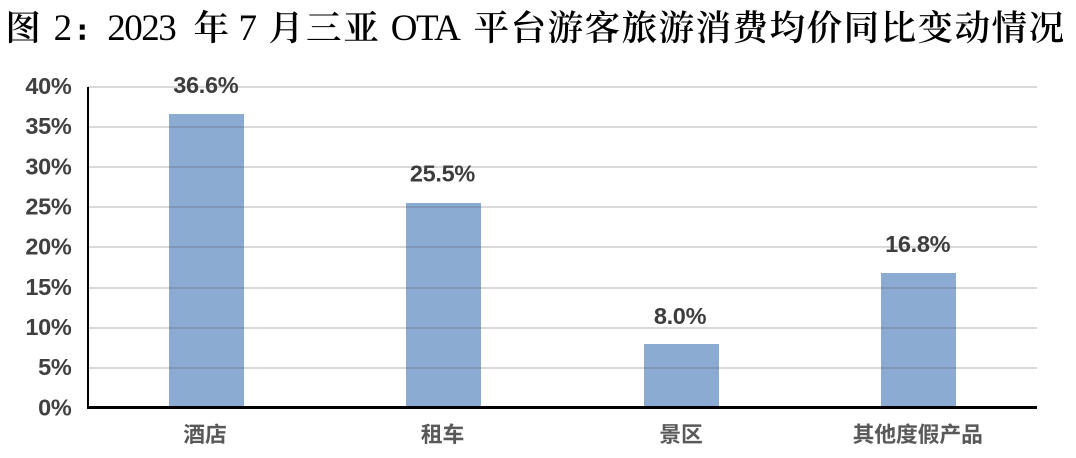 Image resolution: width=1076 pixels, height=458 pixels. I want to click on svg-text: 35%, so click(48, 126).